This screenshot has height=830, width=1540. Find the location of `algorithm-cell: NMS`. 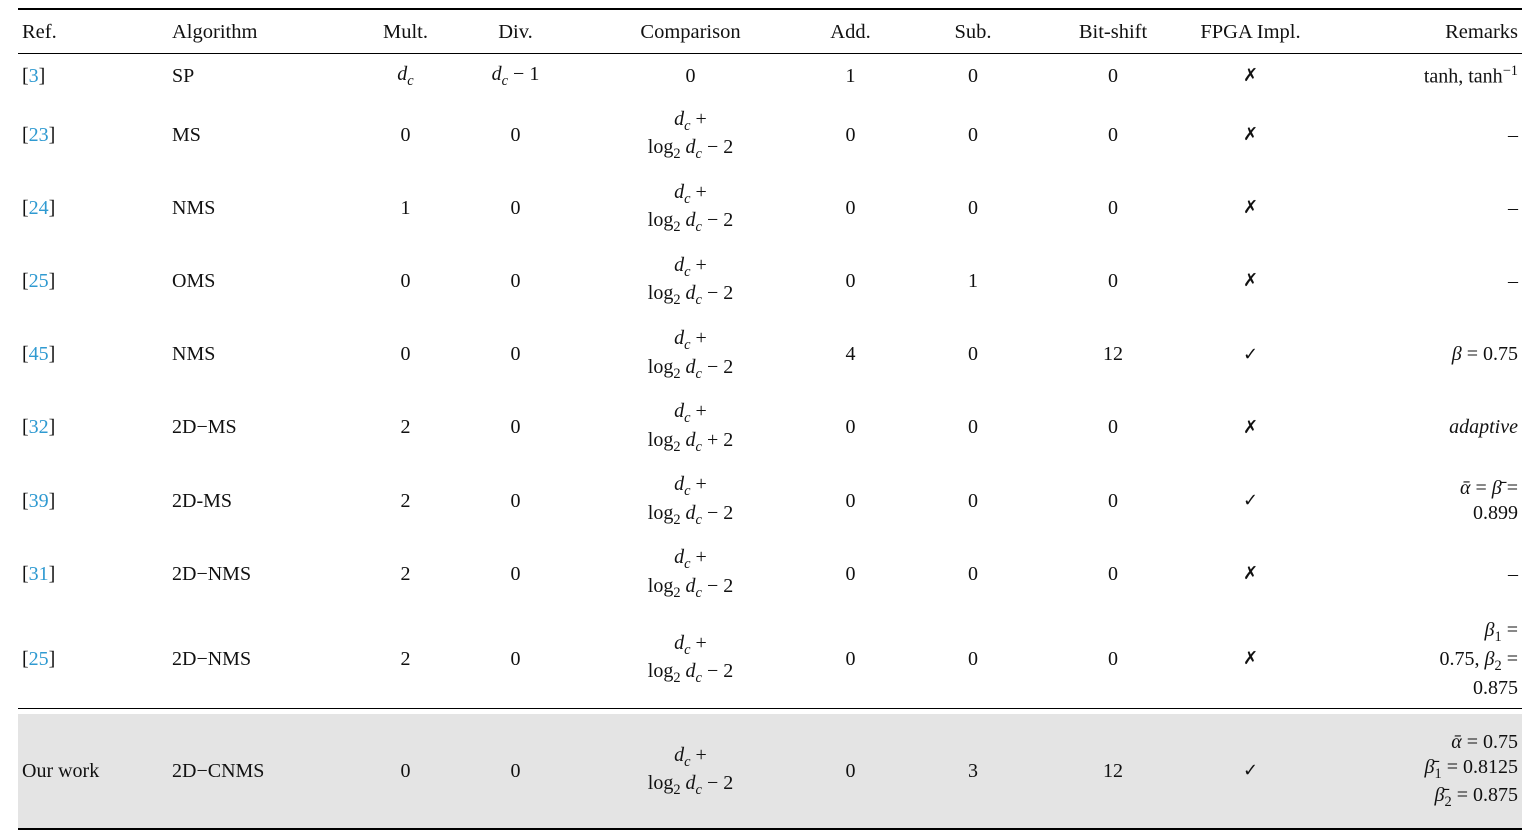

algorithm-cell: NMS is located at coordinates (194, 208).